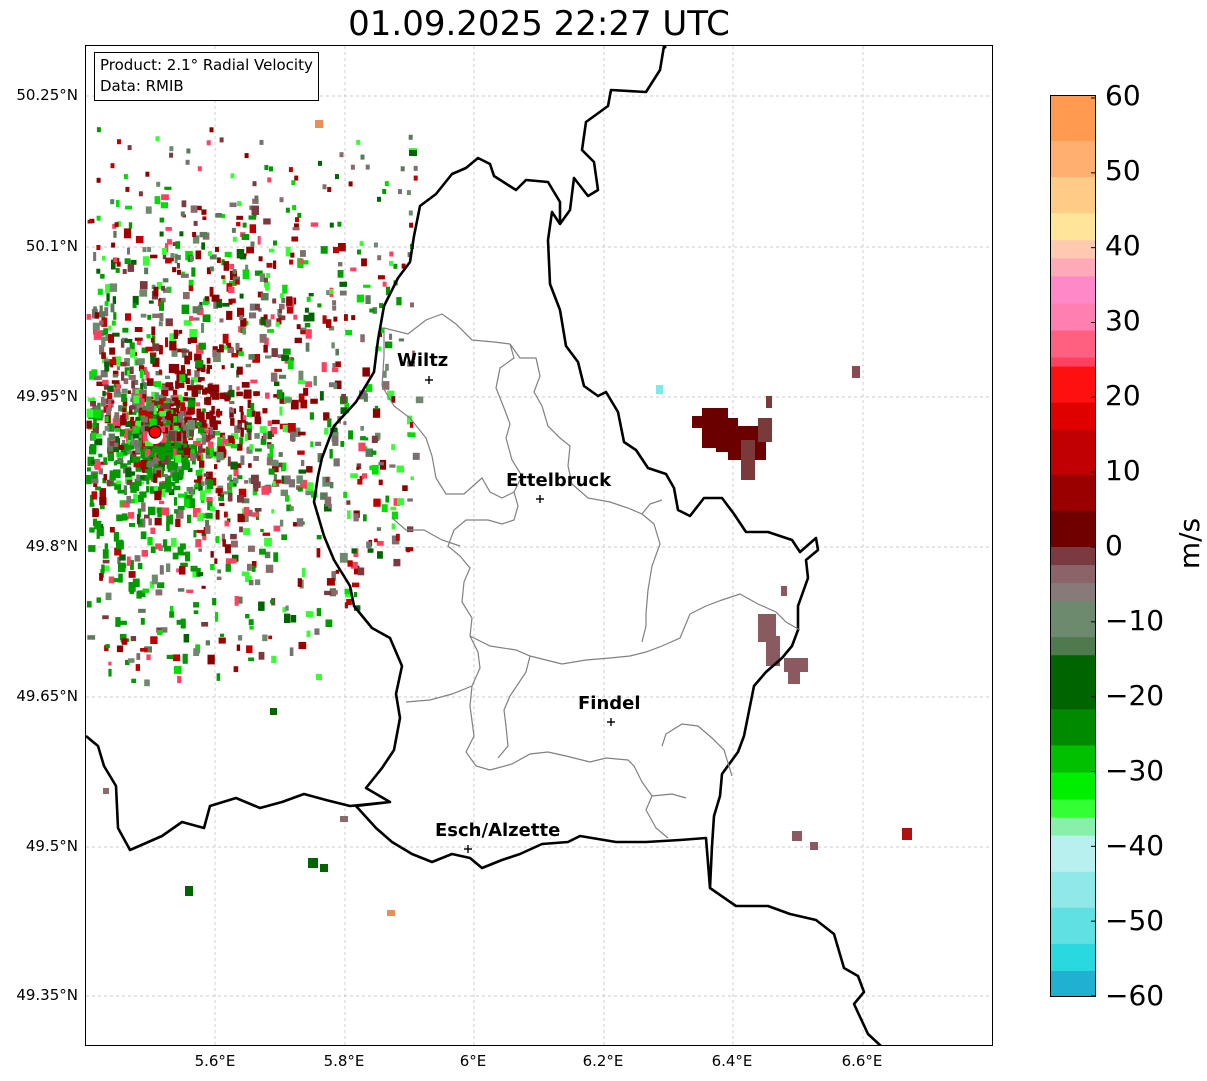 The height and width of the screenshot is (1081, 1207). Describe the element at coordinates (835, 718) in the screenshot. I see `radar-echo-cell-southeast` at that location.